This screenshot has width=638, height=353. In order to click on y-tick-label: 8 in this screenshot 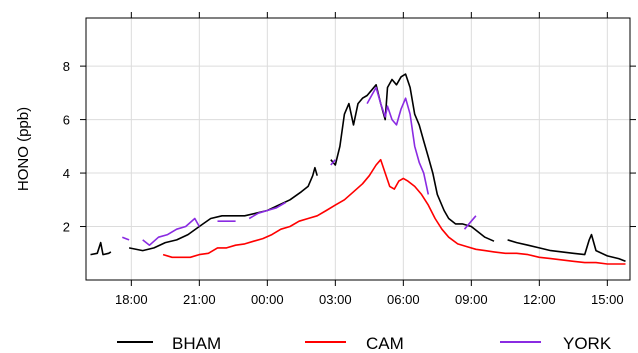, I will do `click(66, 66)`.